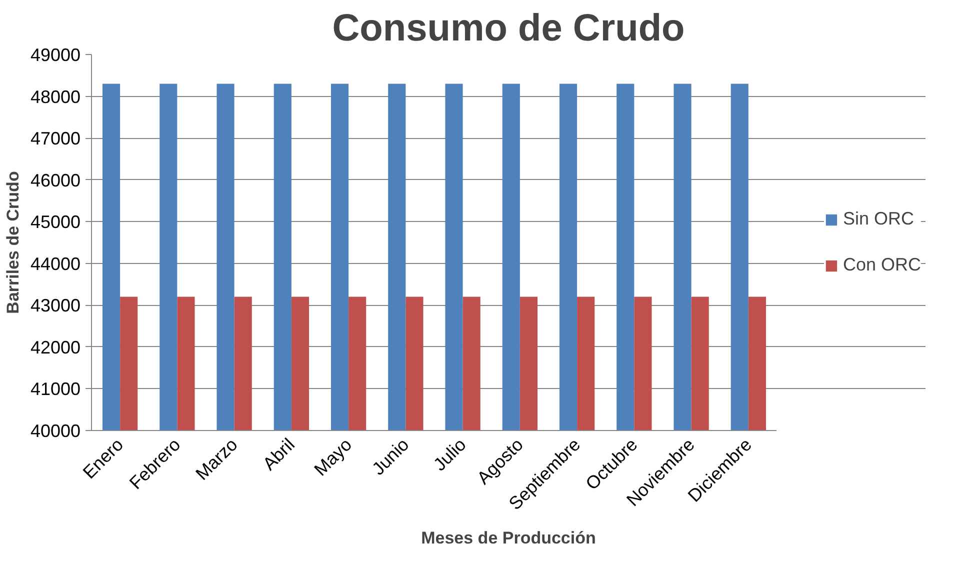 Image resolution: width=953 pixels, height=568 pixels. Describe the element at coordinates (55, 138) in the screenshot. I see `y-tick-label: 47000` at that location.